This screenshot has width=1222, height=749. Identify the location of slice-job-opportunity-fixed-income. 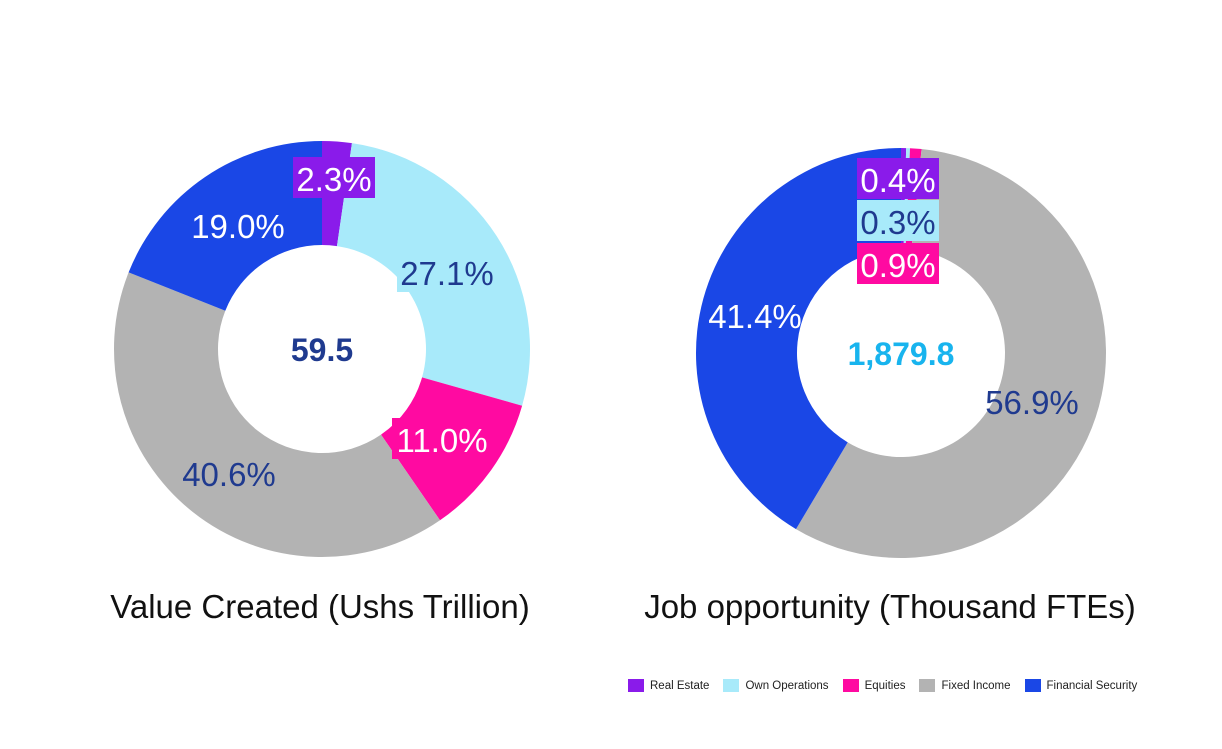
(950, 353).